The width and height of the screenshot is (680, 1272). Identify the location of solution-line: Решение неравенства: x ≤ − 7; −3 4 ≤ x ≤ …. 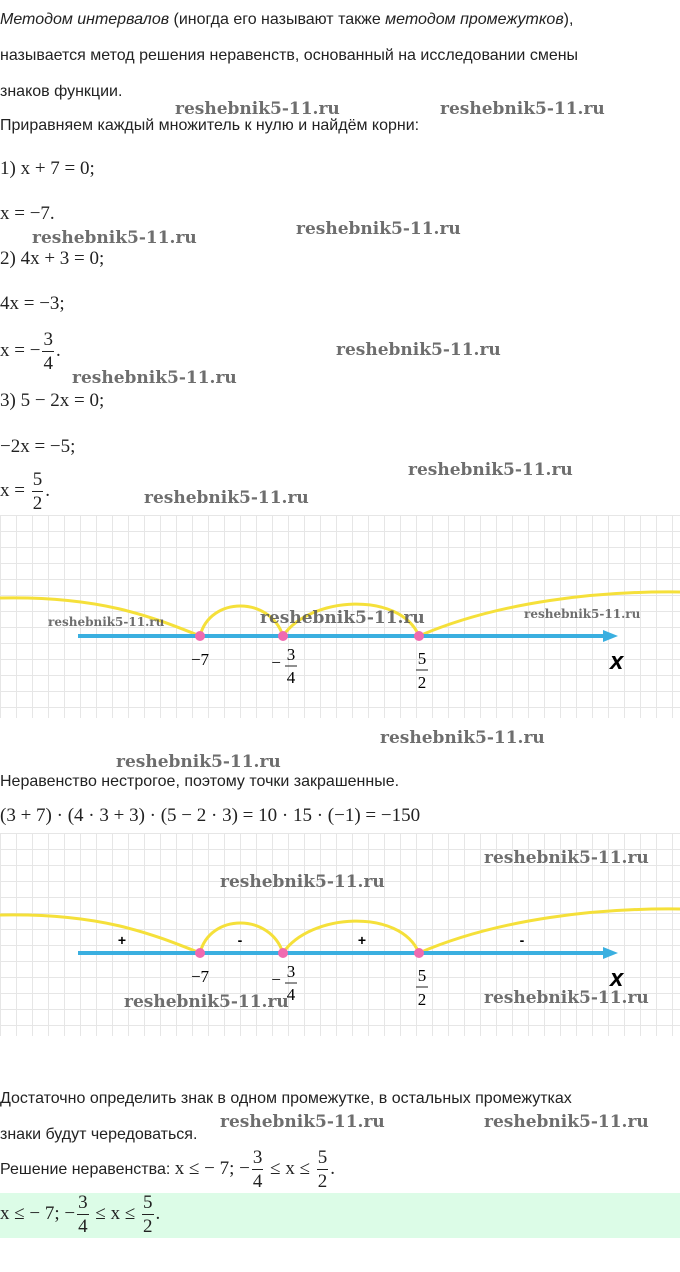
(167, 1169).